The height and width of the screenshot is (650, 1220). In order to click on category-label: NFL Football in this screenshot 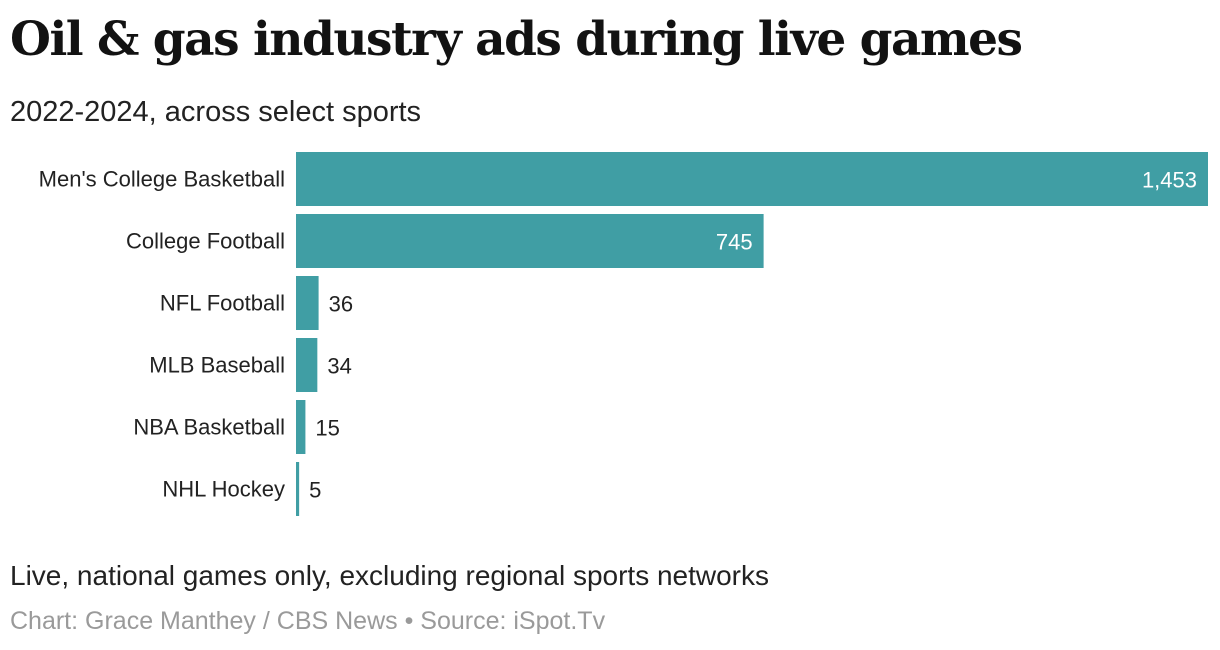, I will do `click(222, 303)`.